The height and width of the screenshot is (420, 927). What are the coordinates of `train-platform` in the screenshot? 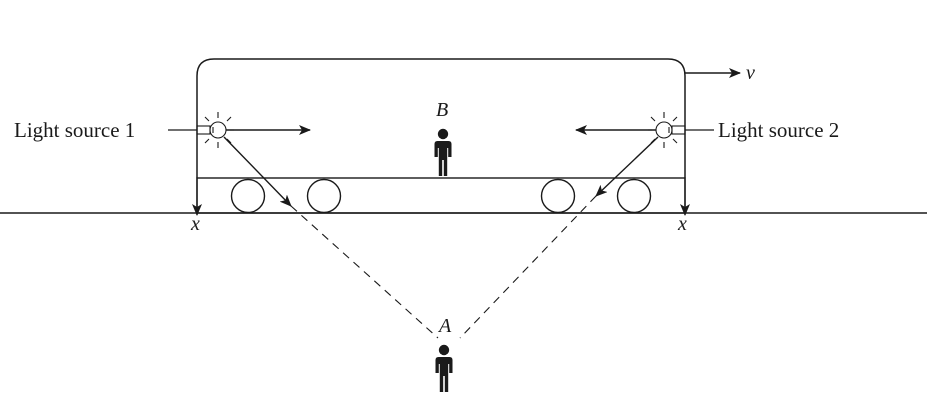 It's located at (441, 195).